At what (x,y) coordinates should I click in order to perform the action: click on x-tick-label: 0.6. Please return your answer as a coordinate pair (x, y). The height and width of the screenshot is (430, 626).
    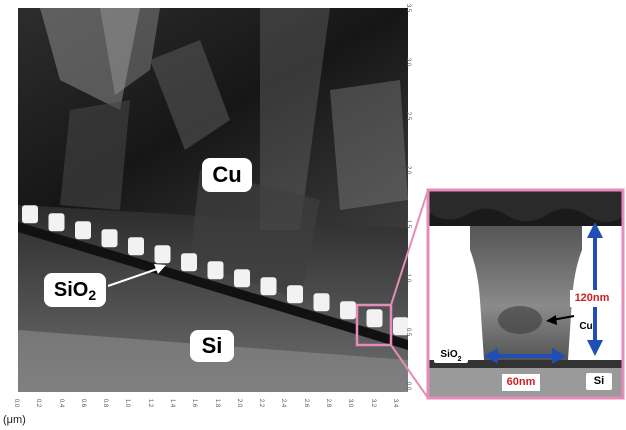
    Looking at the image, I should click on (83, 403).